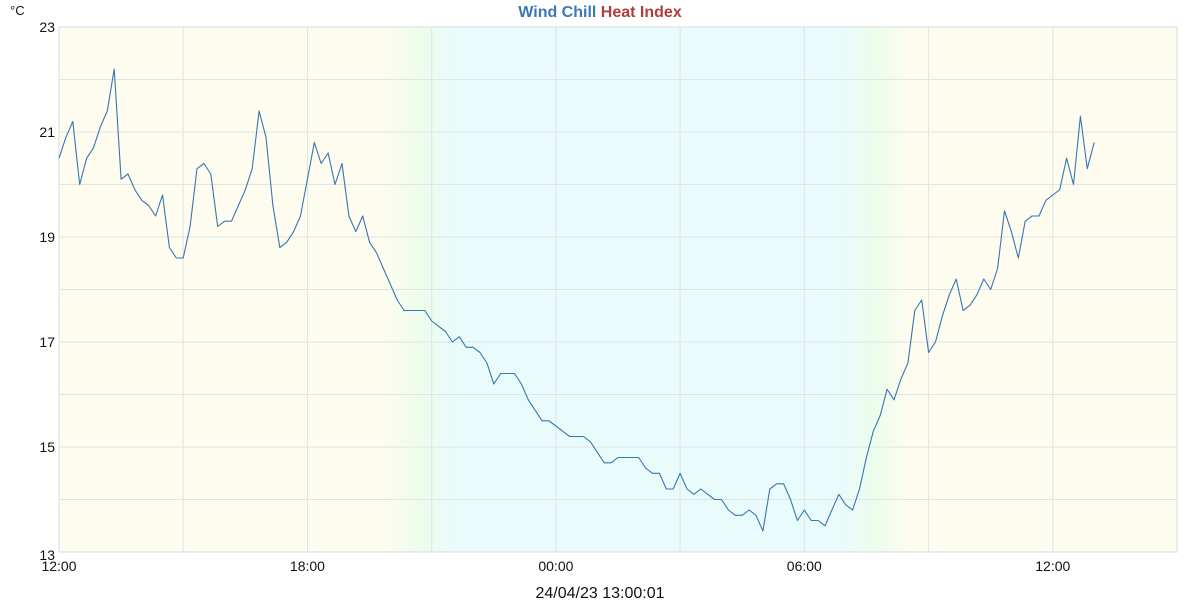 The height and width of the screenshot is (600, 1200). Describe the element at coordinates (47, 27) in the screenshot. I see `y-tick-label: 23` at that location.